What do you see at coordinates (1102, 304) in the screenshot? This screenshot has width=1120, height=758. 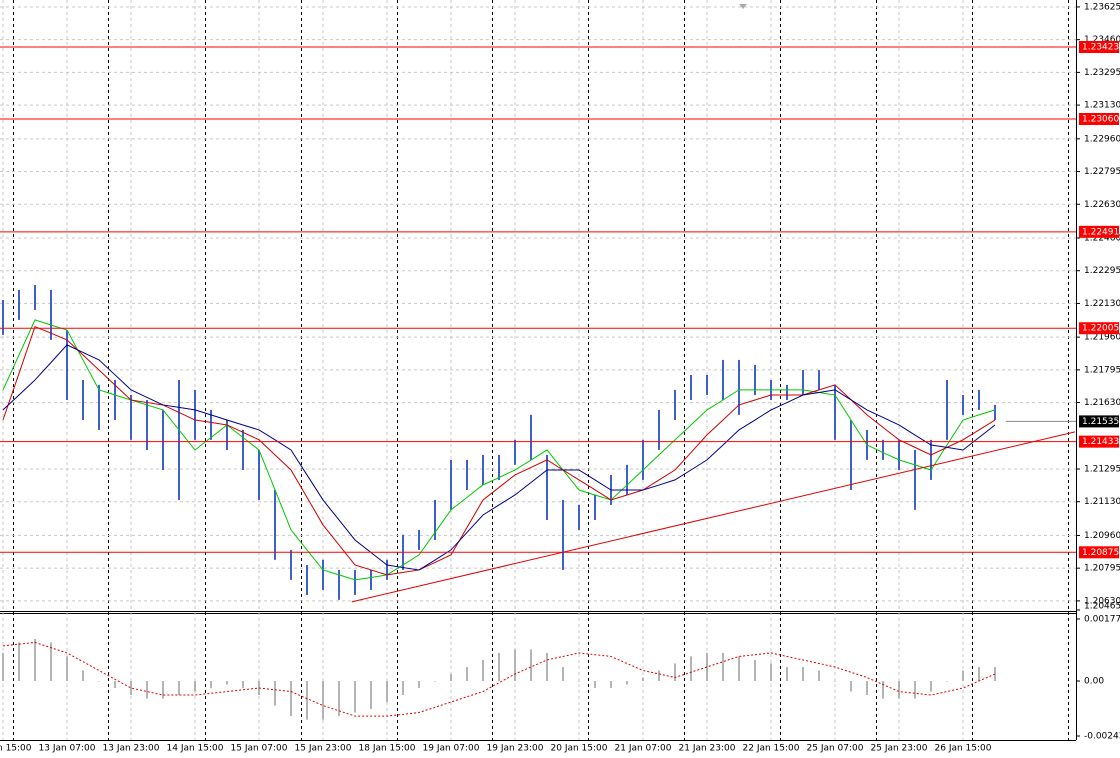 I see `y-tick-label: 1.22130` at bounding box center [1102, 304].